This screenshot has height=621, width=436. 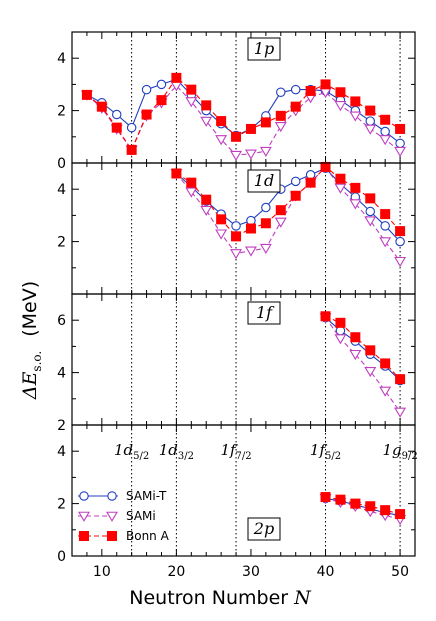 What do you see at coordinates (122, 496) in the screenshot?
I see `legend-entry: SAMi-T` at bounding box center [122, 496].